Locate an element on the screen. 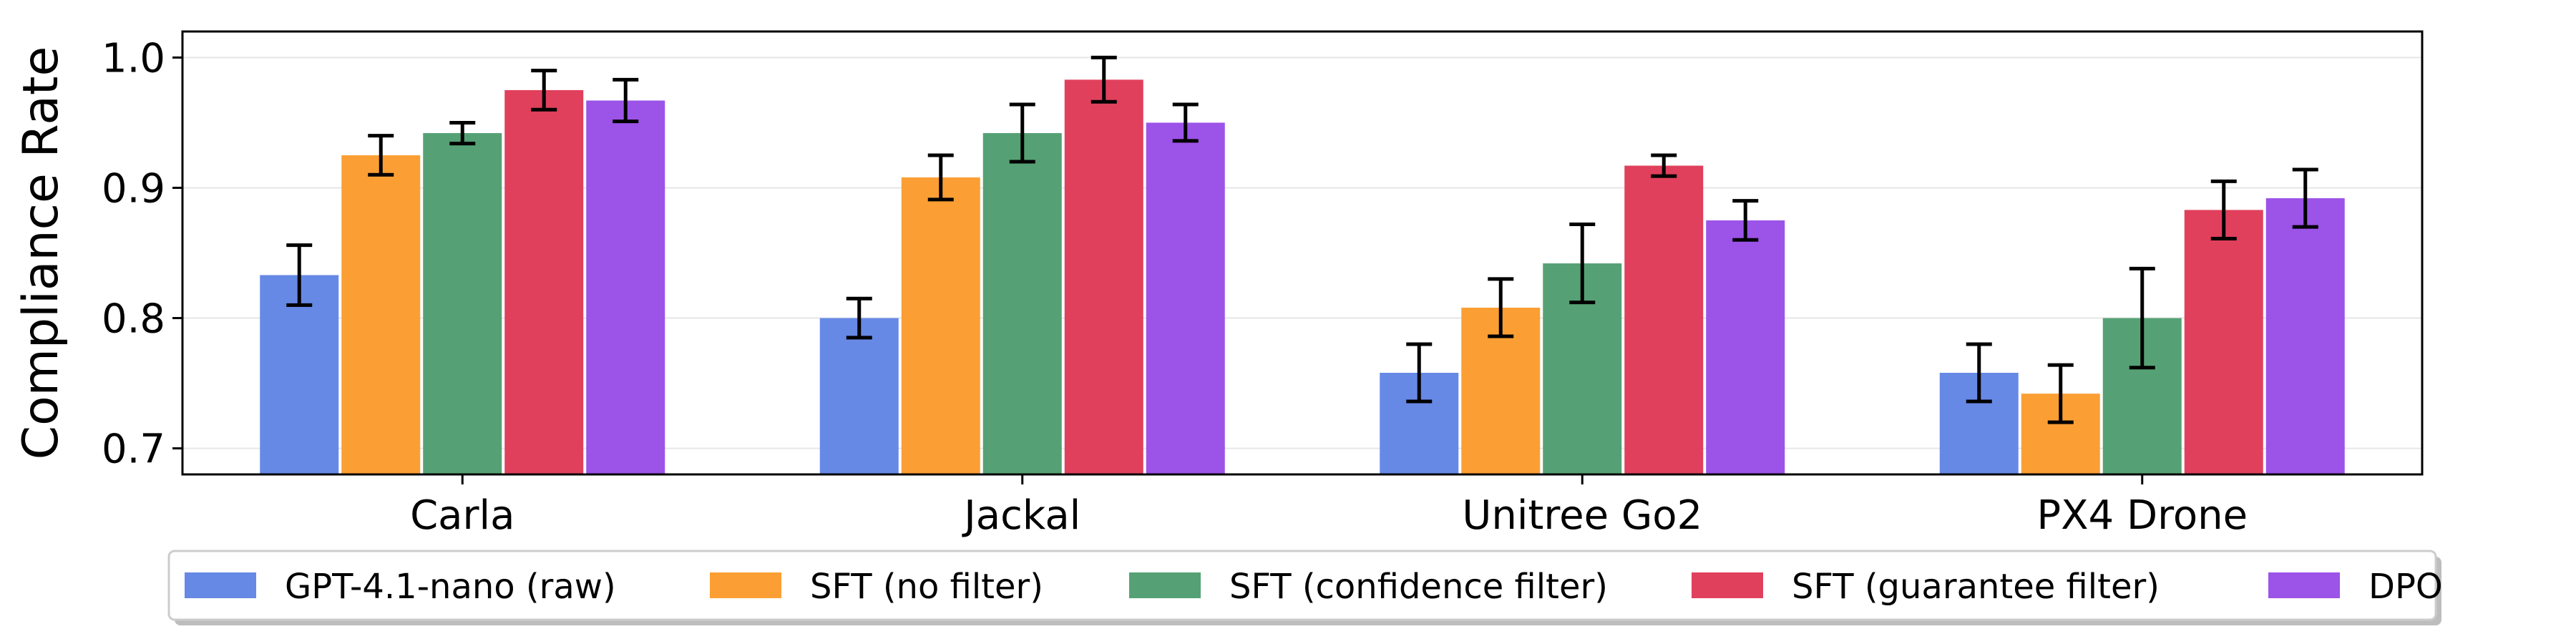  y-tick-label: 1.0 is located at coordinates (133, 59).